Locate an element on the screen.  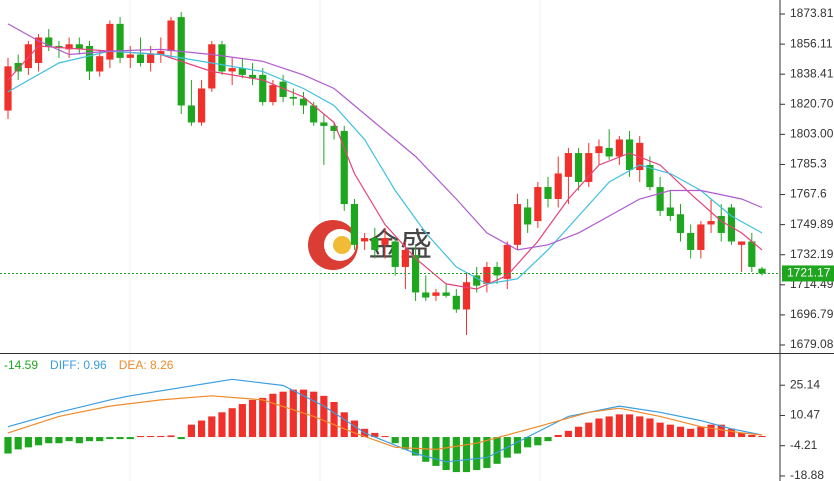
watermark-text: 金盛 is located at coordinates (400, 244).